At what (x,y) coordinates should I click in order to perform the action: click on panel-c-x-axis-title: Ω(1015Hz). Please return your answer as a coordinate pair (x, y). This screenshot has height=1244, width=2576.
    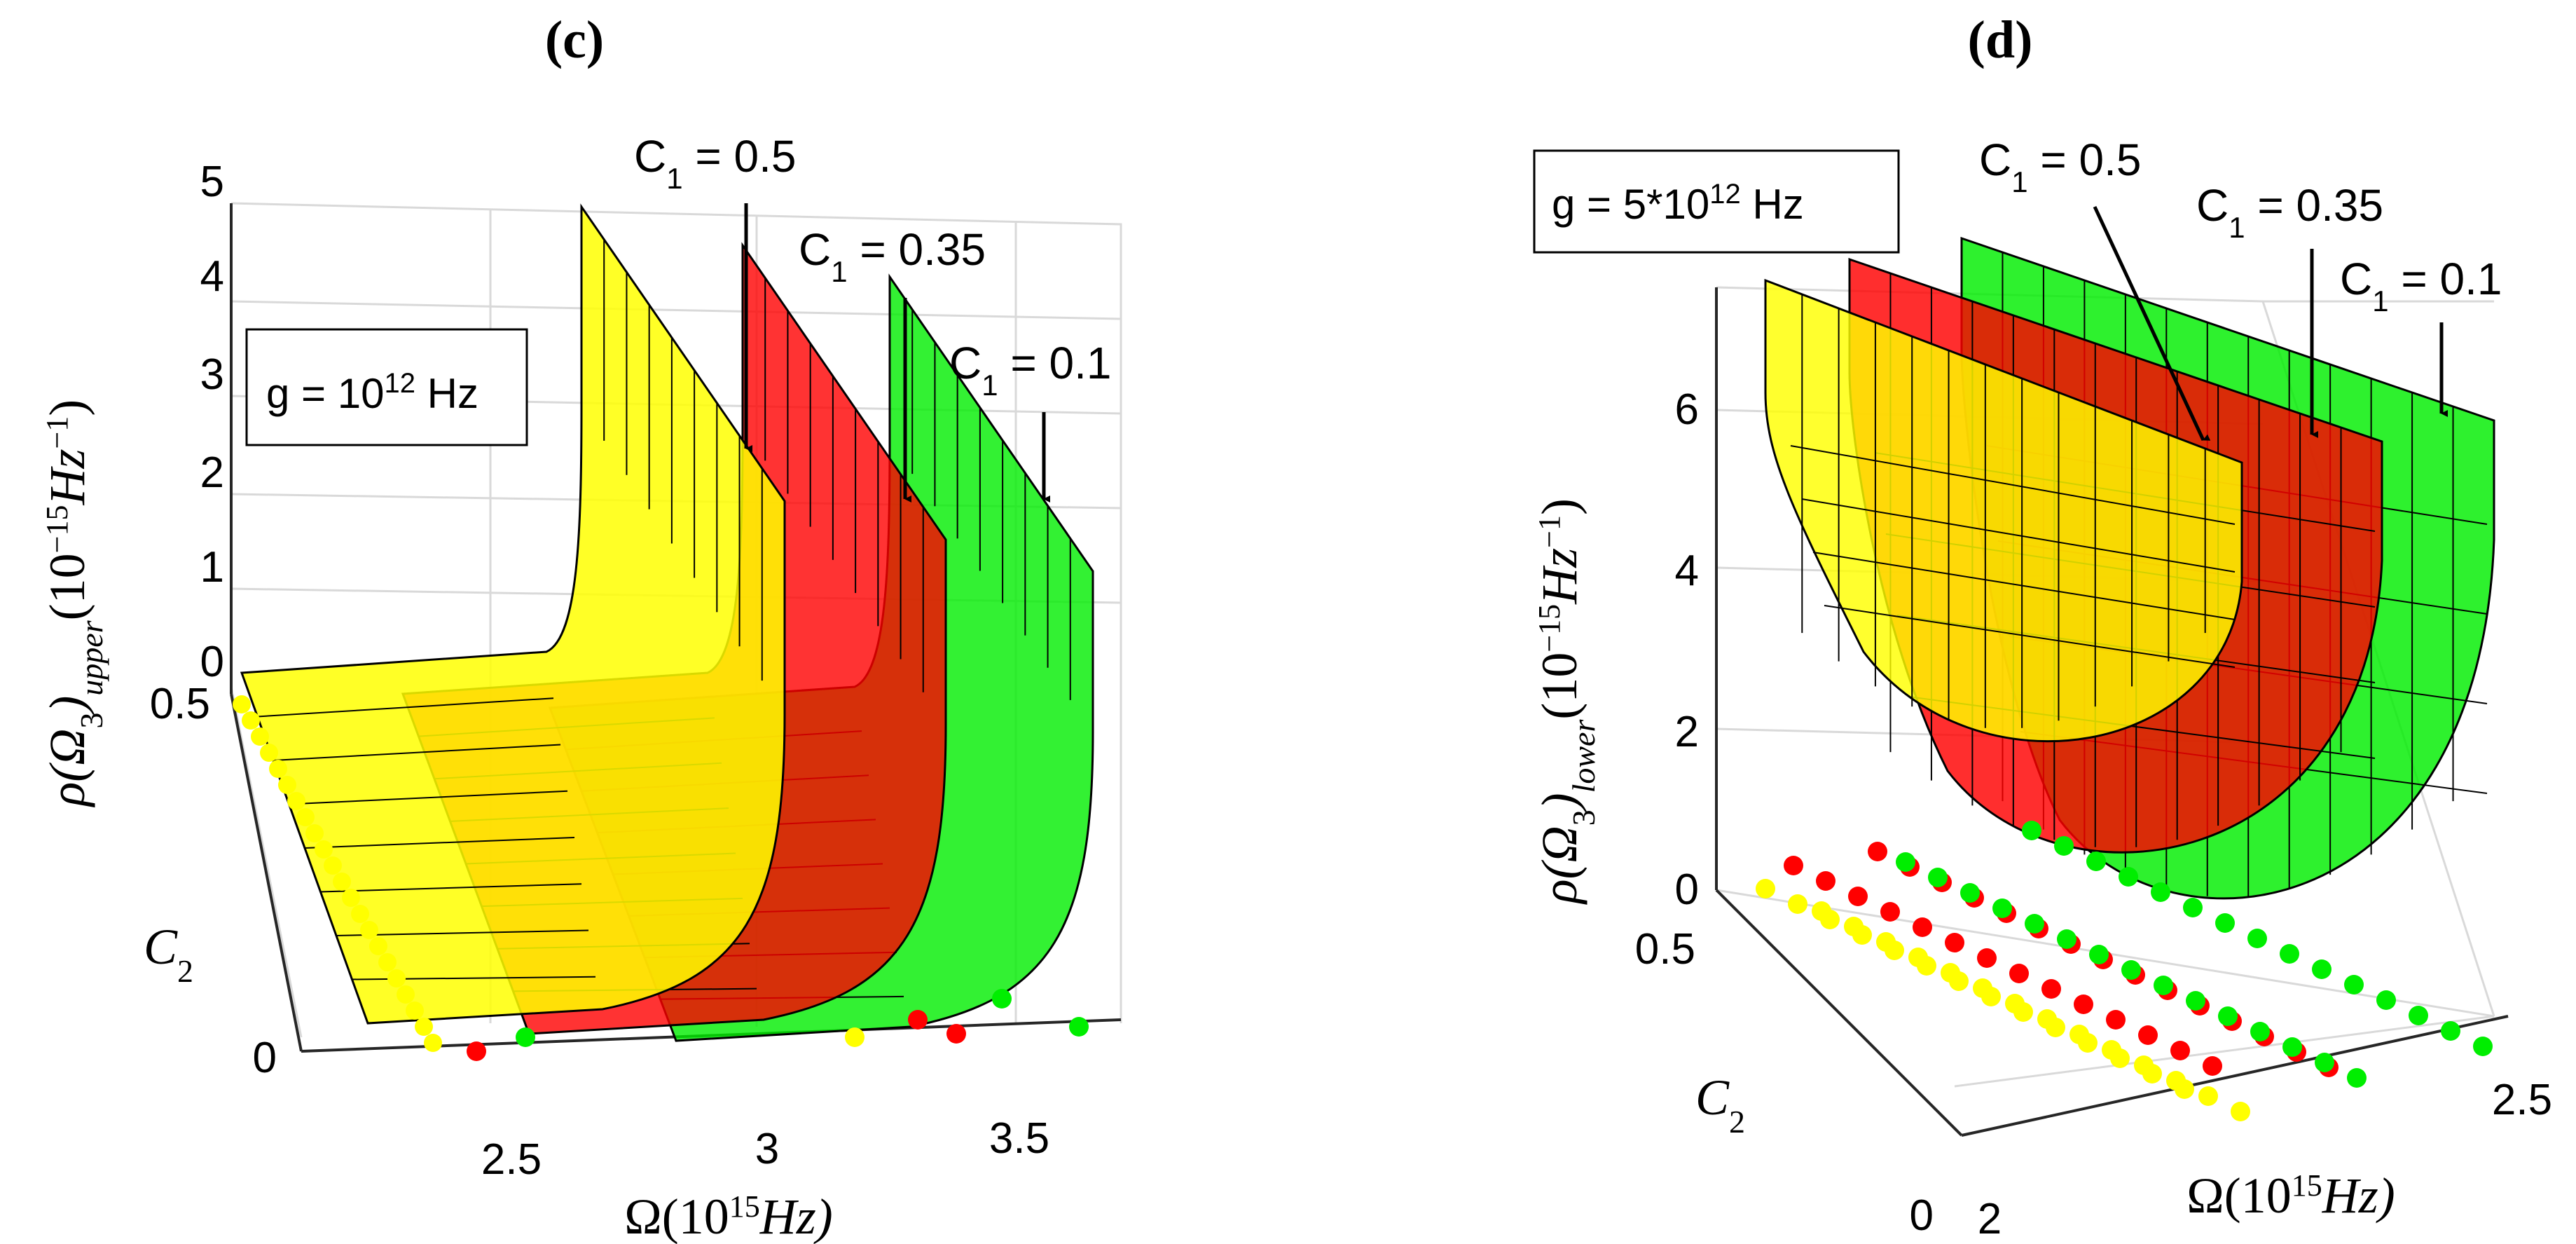
    Looking at the image, I should click on (728, 1216).